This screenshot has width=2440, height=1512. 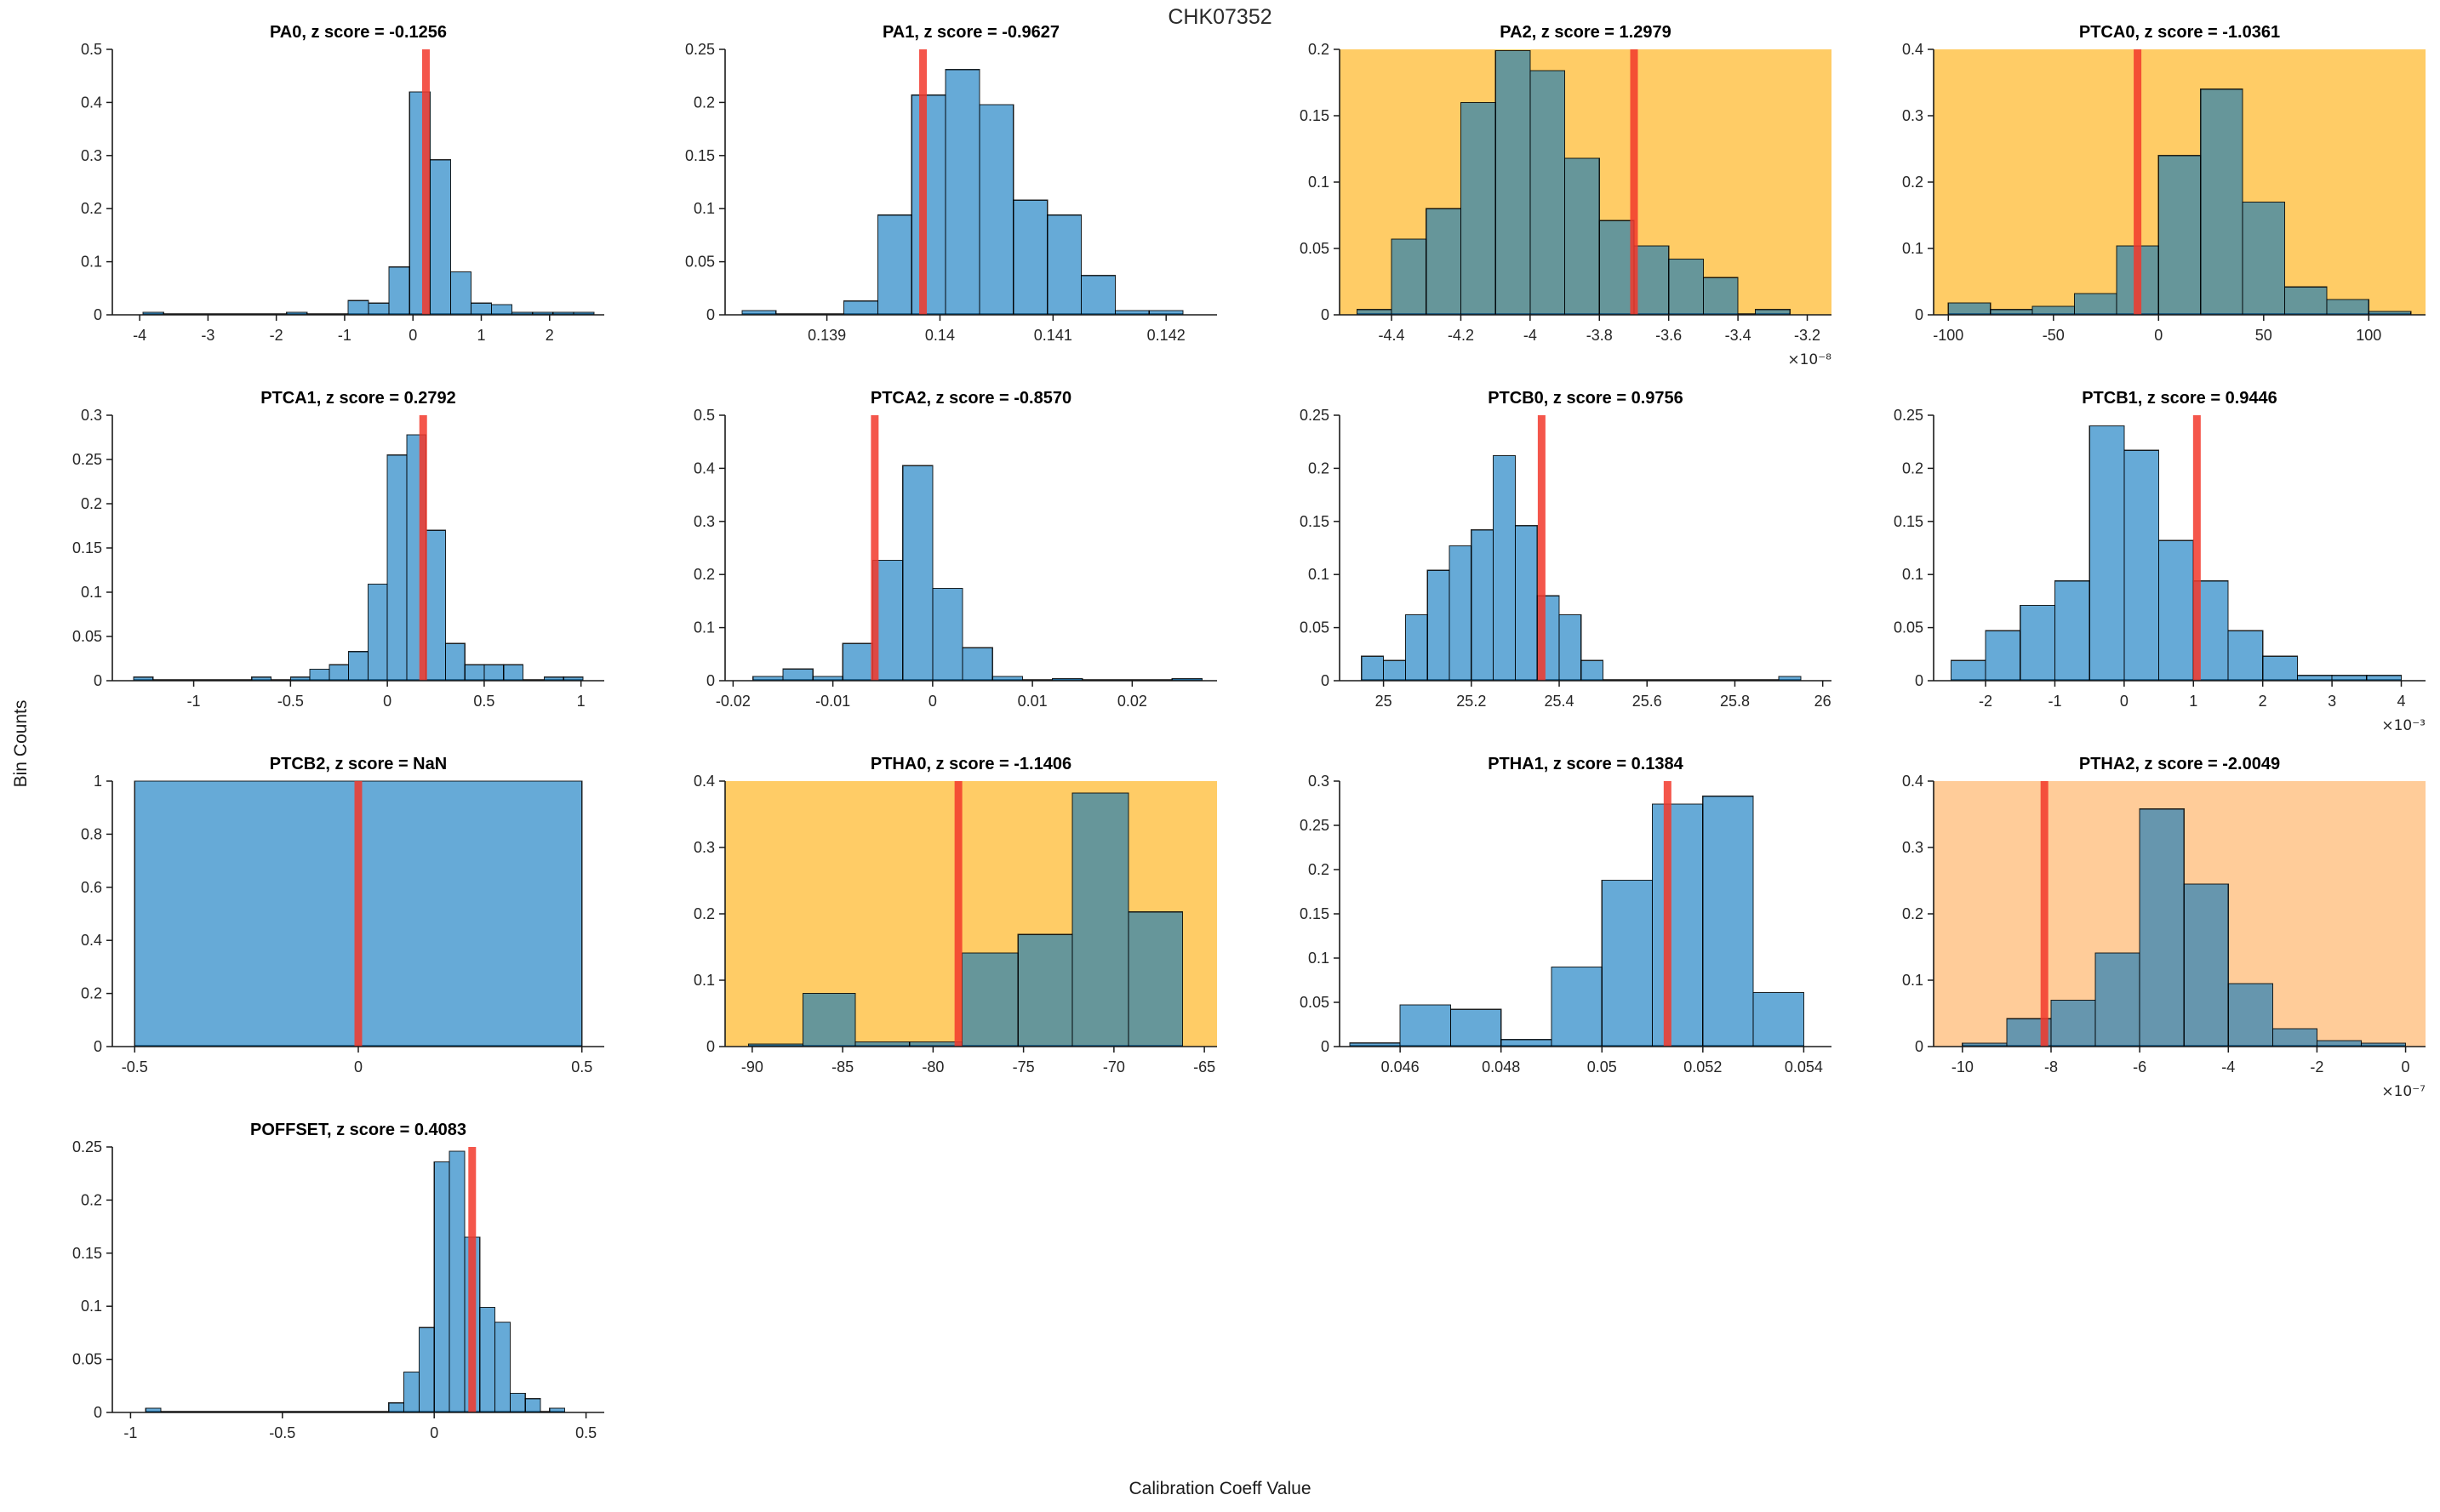 I want to click on x-tick-label: 50, so click(x=2263, y=335).